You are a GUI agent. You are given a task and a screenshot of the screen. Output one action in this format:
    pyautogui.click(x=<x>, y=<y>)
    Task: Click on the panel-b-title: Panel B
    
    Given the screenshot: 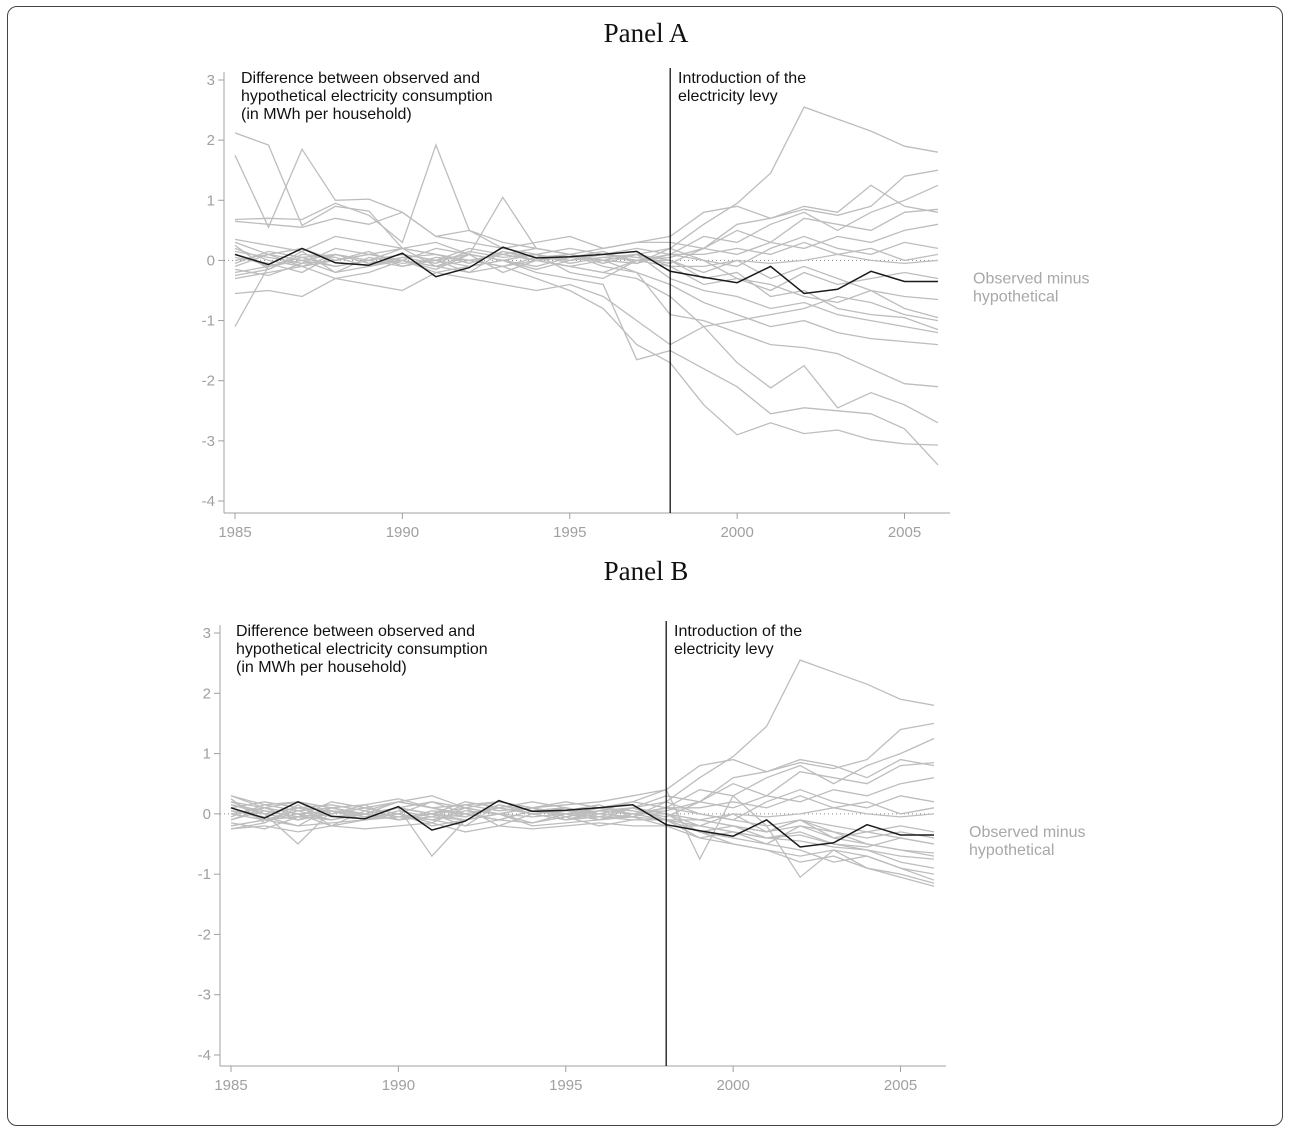 What is the action you would take?
    pyautogui.click(x=646, y=571)
    